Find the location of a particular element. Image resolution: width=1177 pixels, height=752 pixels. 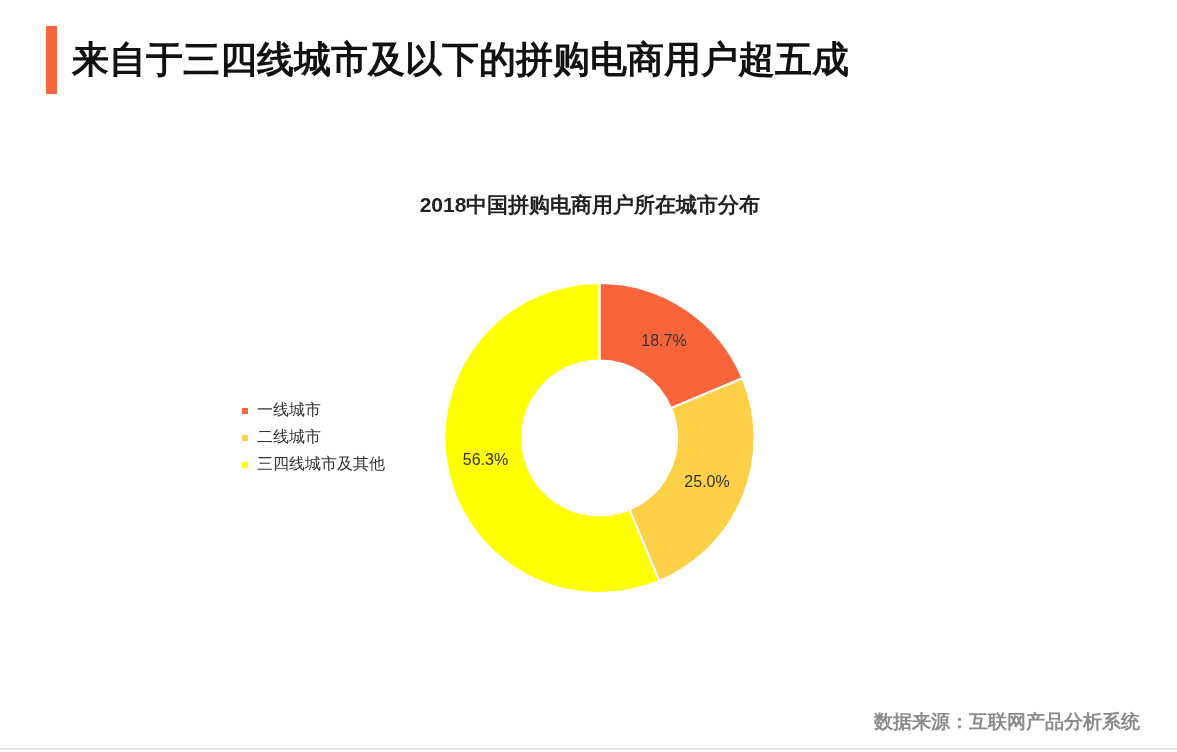

data-label: 25.0% is located at coordinates (707, 481).